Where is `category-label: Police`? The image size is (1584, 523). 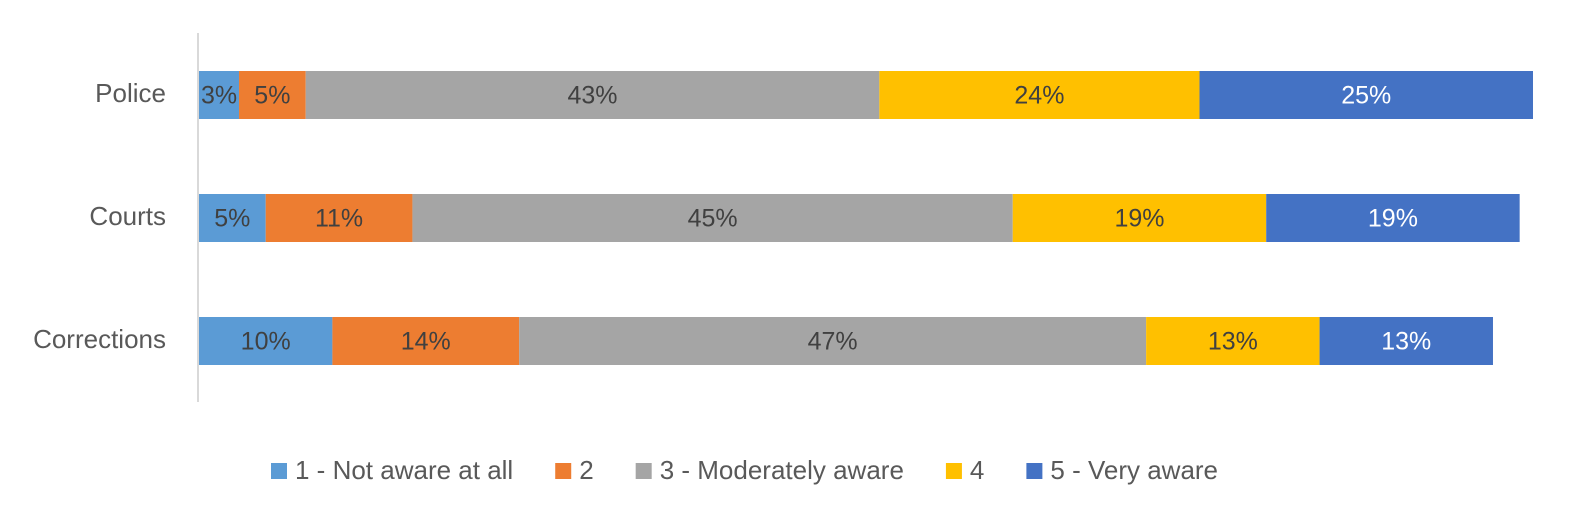 category-label: Police is located at coordinates (130, 93).